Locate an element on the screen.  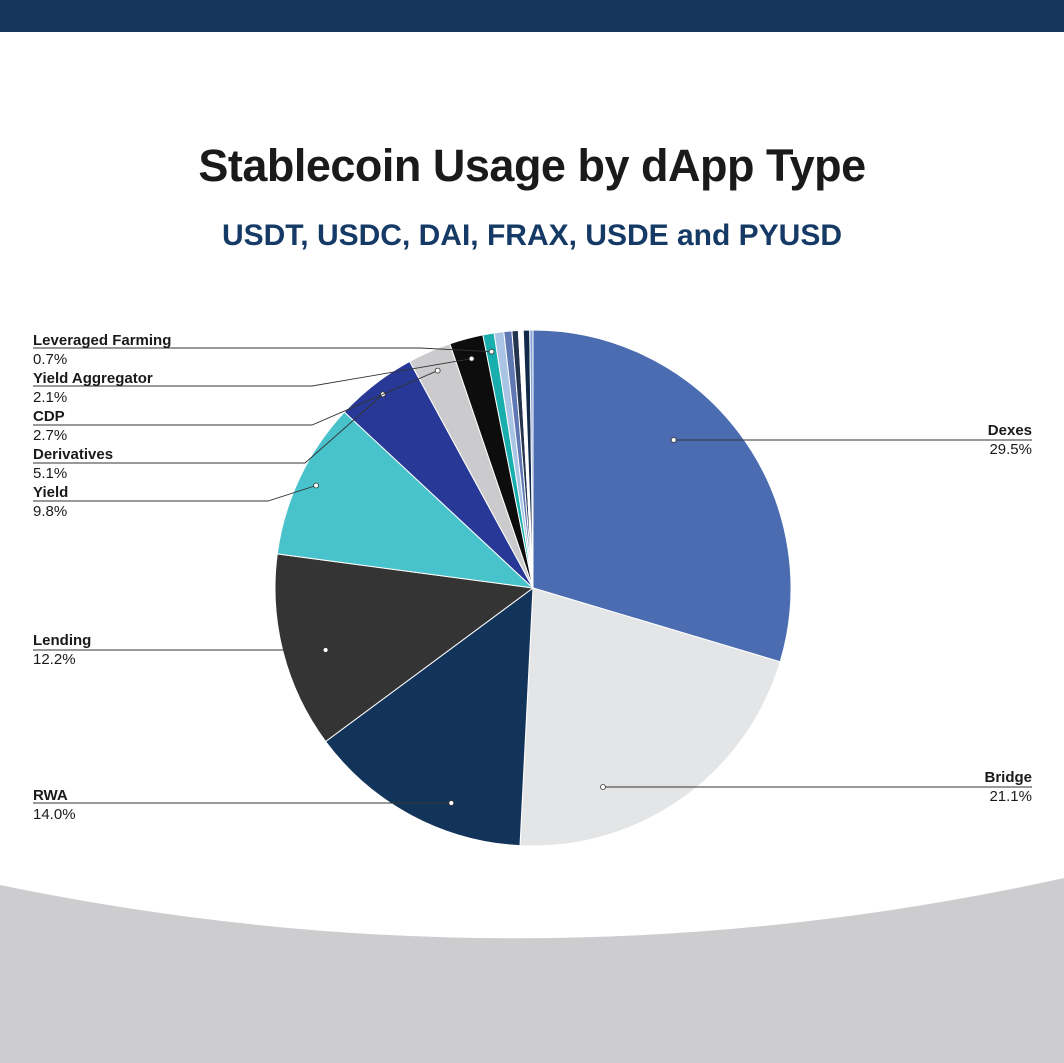
pie-slice-rwa is located at coordinates (429, 716).